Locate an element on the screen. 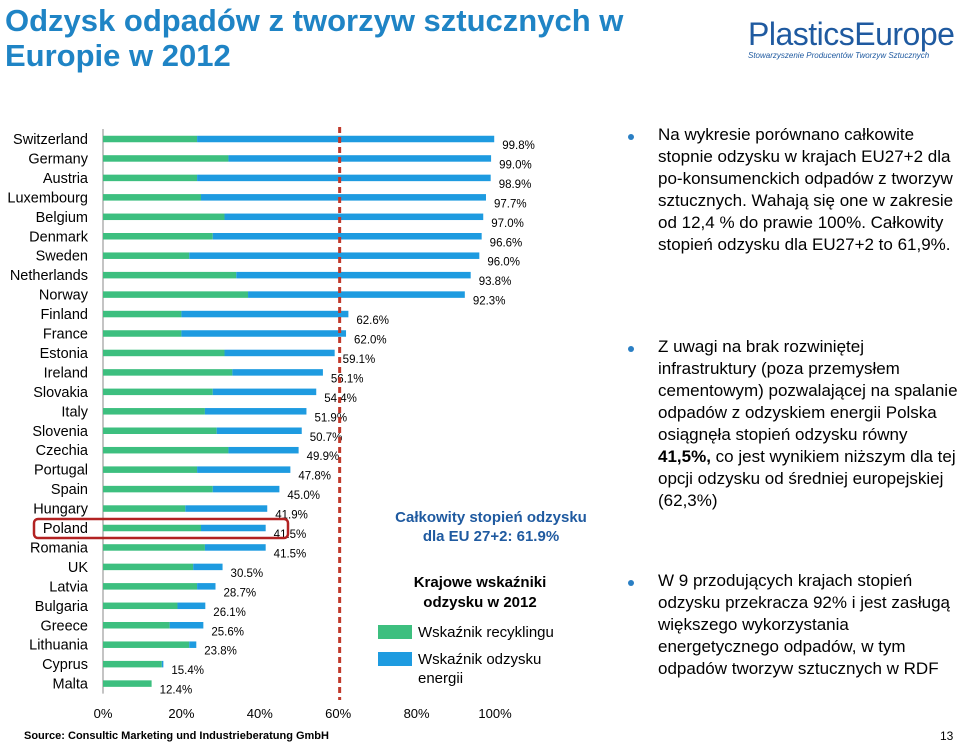 The width and height of the screenshot is (959, 746). category-label: Malta is located at coordinates (71, 685).